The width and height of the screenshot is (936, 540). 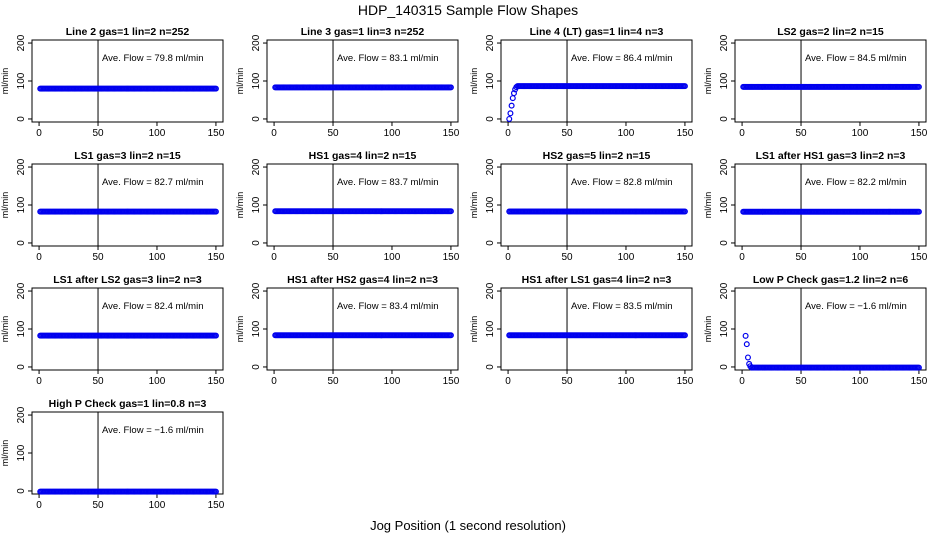 I want to click on average-flow-annotation: Ave. Flow = 83.4 ml/min, so click(x=387, y=306).